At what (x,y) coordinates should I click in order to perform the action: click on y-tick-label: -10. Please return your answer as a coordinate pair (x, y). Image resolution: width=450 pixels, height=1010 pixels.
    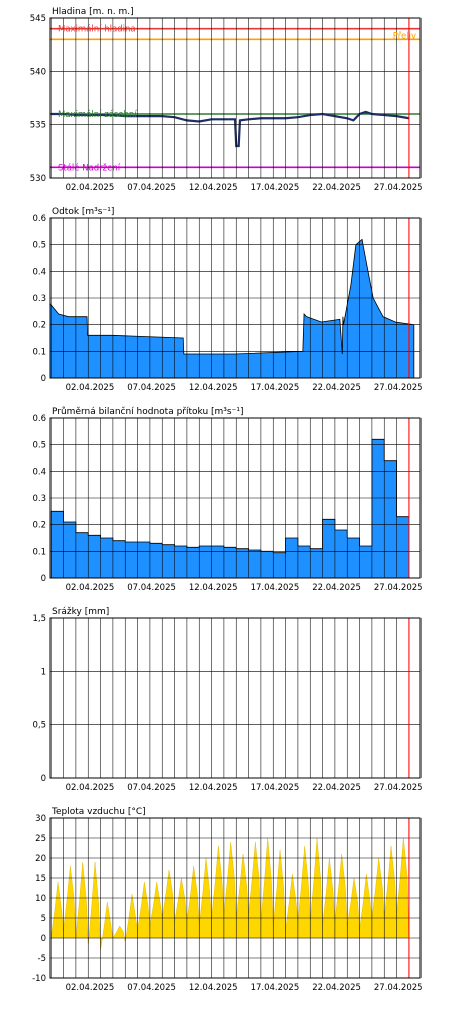
    Looking at the image, I should click on (39, 979).